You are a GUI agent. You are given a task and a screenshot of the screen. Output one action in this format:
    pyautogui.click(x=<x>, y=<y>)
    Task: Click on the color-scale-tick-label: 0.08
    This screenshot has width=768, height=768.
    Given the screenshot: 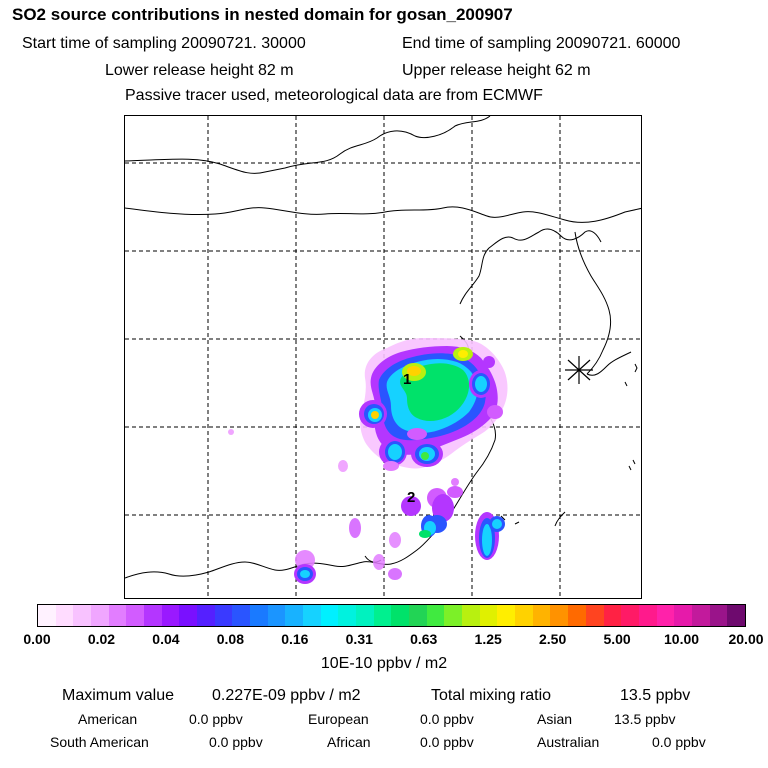 What is the action you would take?
    pyautogui.click(x=230, y=639)
    